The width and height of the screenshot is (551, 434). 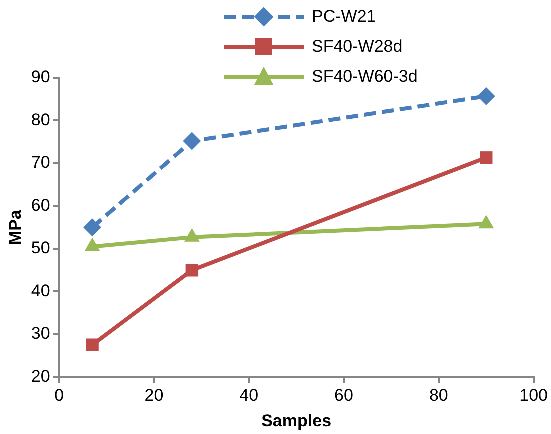 What do you see at coordinates (40, 376) in the screenshot?
I see `y-tick-label: 20` at bounding box center [40, 376].